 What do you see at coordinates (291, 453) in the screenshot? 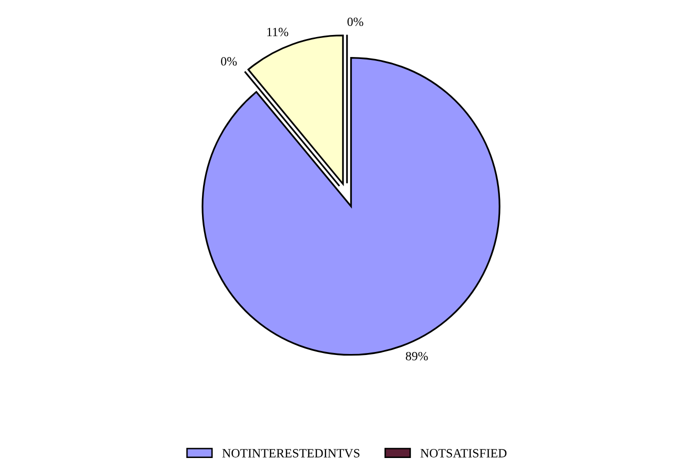
I see `legend-label: NOTINTERESTEDINTVS` at bounding box center [291, 453].